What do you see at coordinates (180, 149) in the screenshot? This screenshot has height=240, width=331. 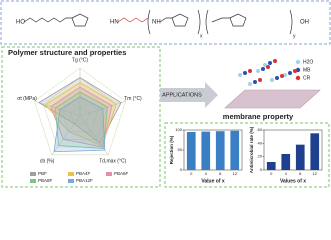 I see `y-tick-label: 50` at bounding box center [180, 149].